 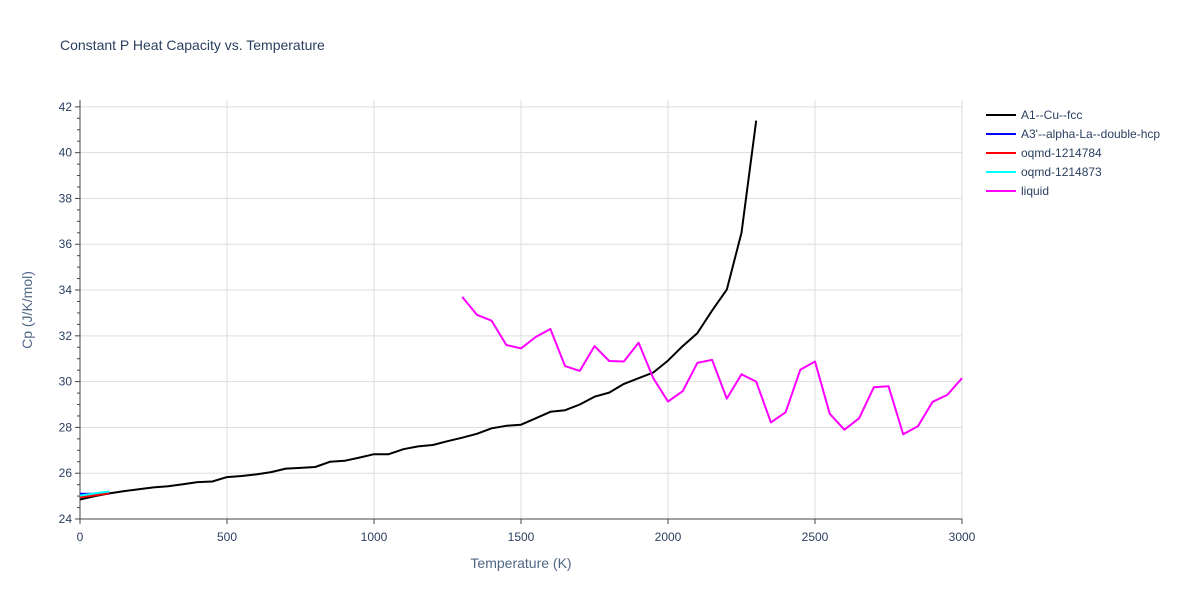 I want to click on legend-label-4: liquid, so click(x=1035, y=191).